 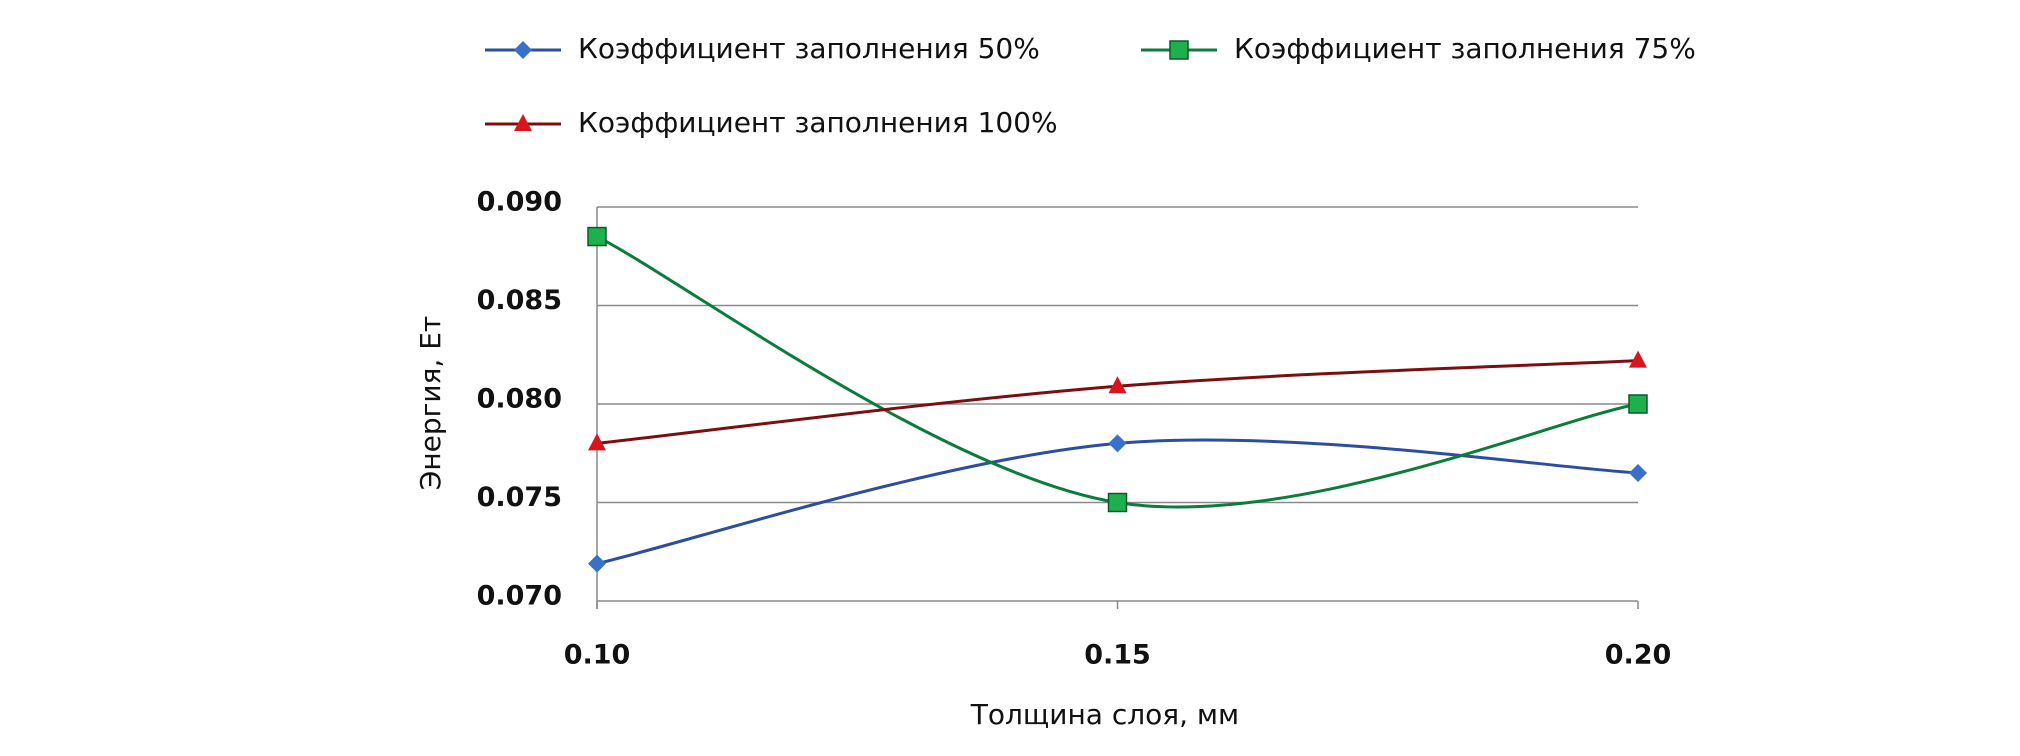 I want to click on x-axis-label: Толщина слоя, мм, so click(x=1104, y=714).